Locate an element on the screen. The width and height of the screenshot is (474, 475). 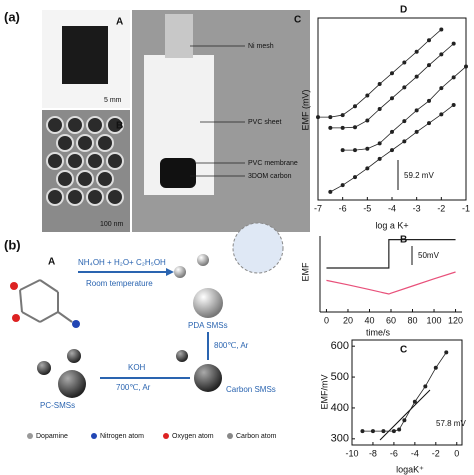
x-tick-label: -7 is located at coordinates (318, 208).